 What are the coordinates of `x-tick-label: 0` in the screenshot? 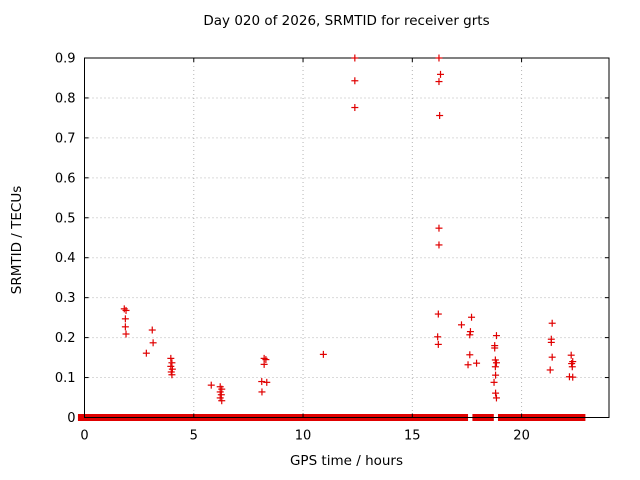 It's located at (84, 436).